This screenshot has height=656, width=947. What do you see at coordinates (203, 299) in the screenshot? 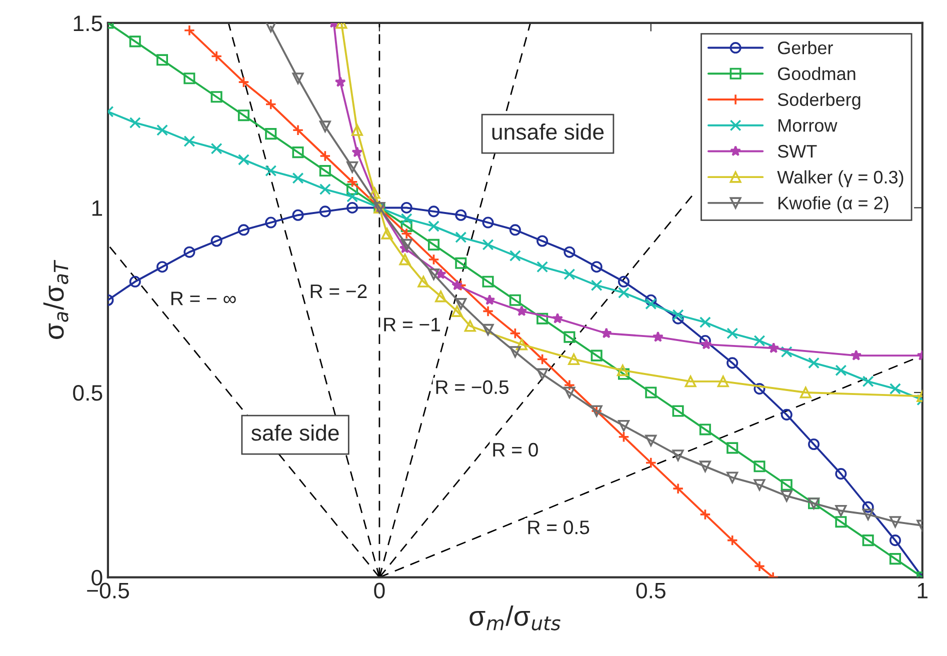
I see `series-label: R = − ∞` at bounding box center [203, 299].